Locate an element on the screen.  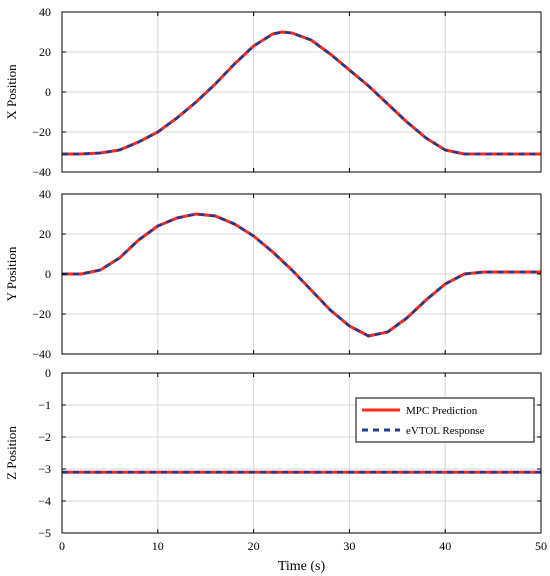
y-axis-label: Y Position is located at coordinates (11, 273).